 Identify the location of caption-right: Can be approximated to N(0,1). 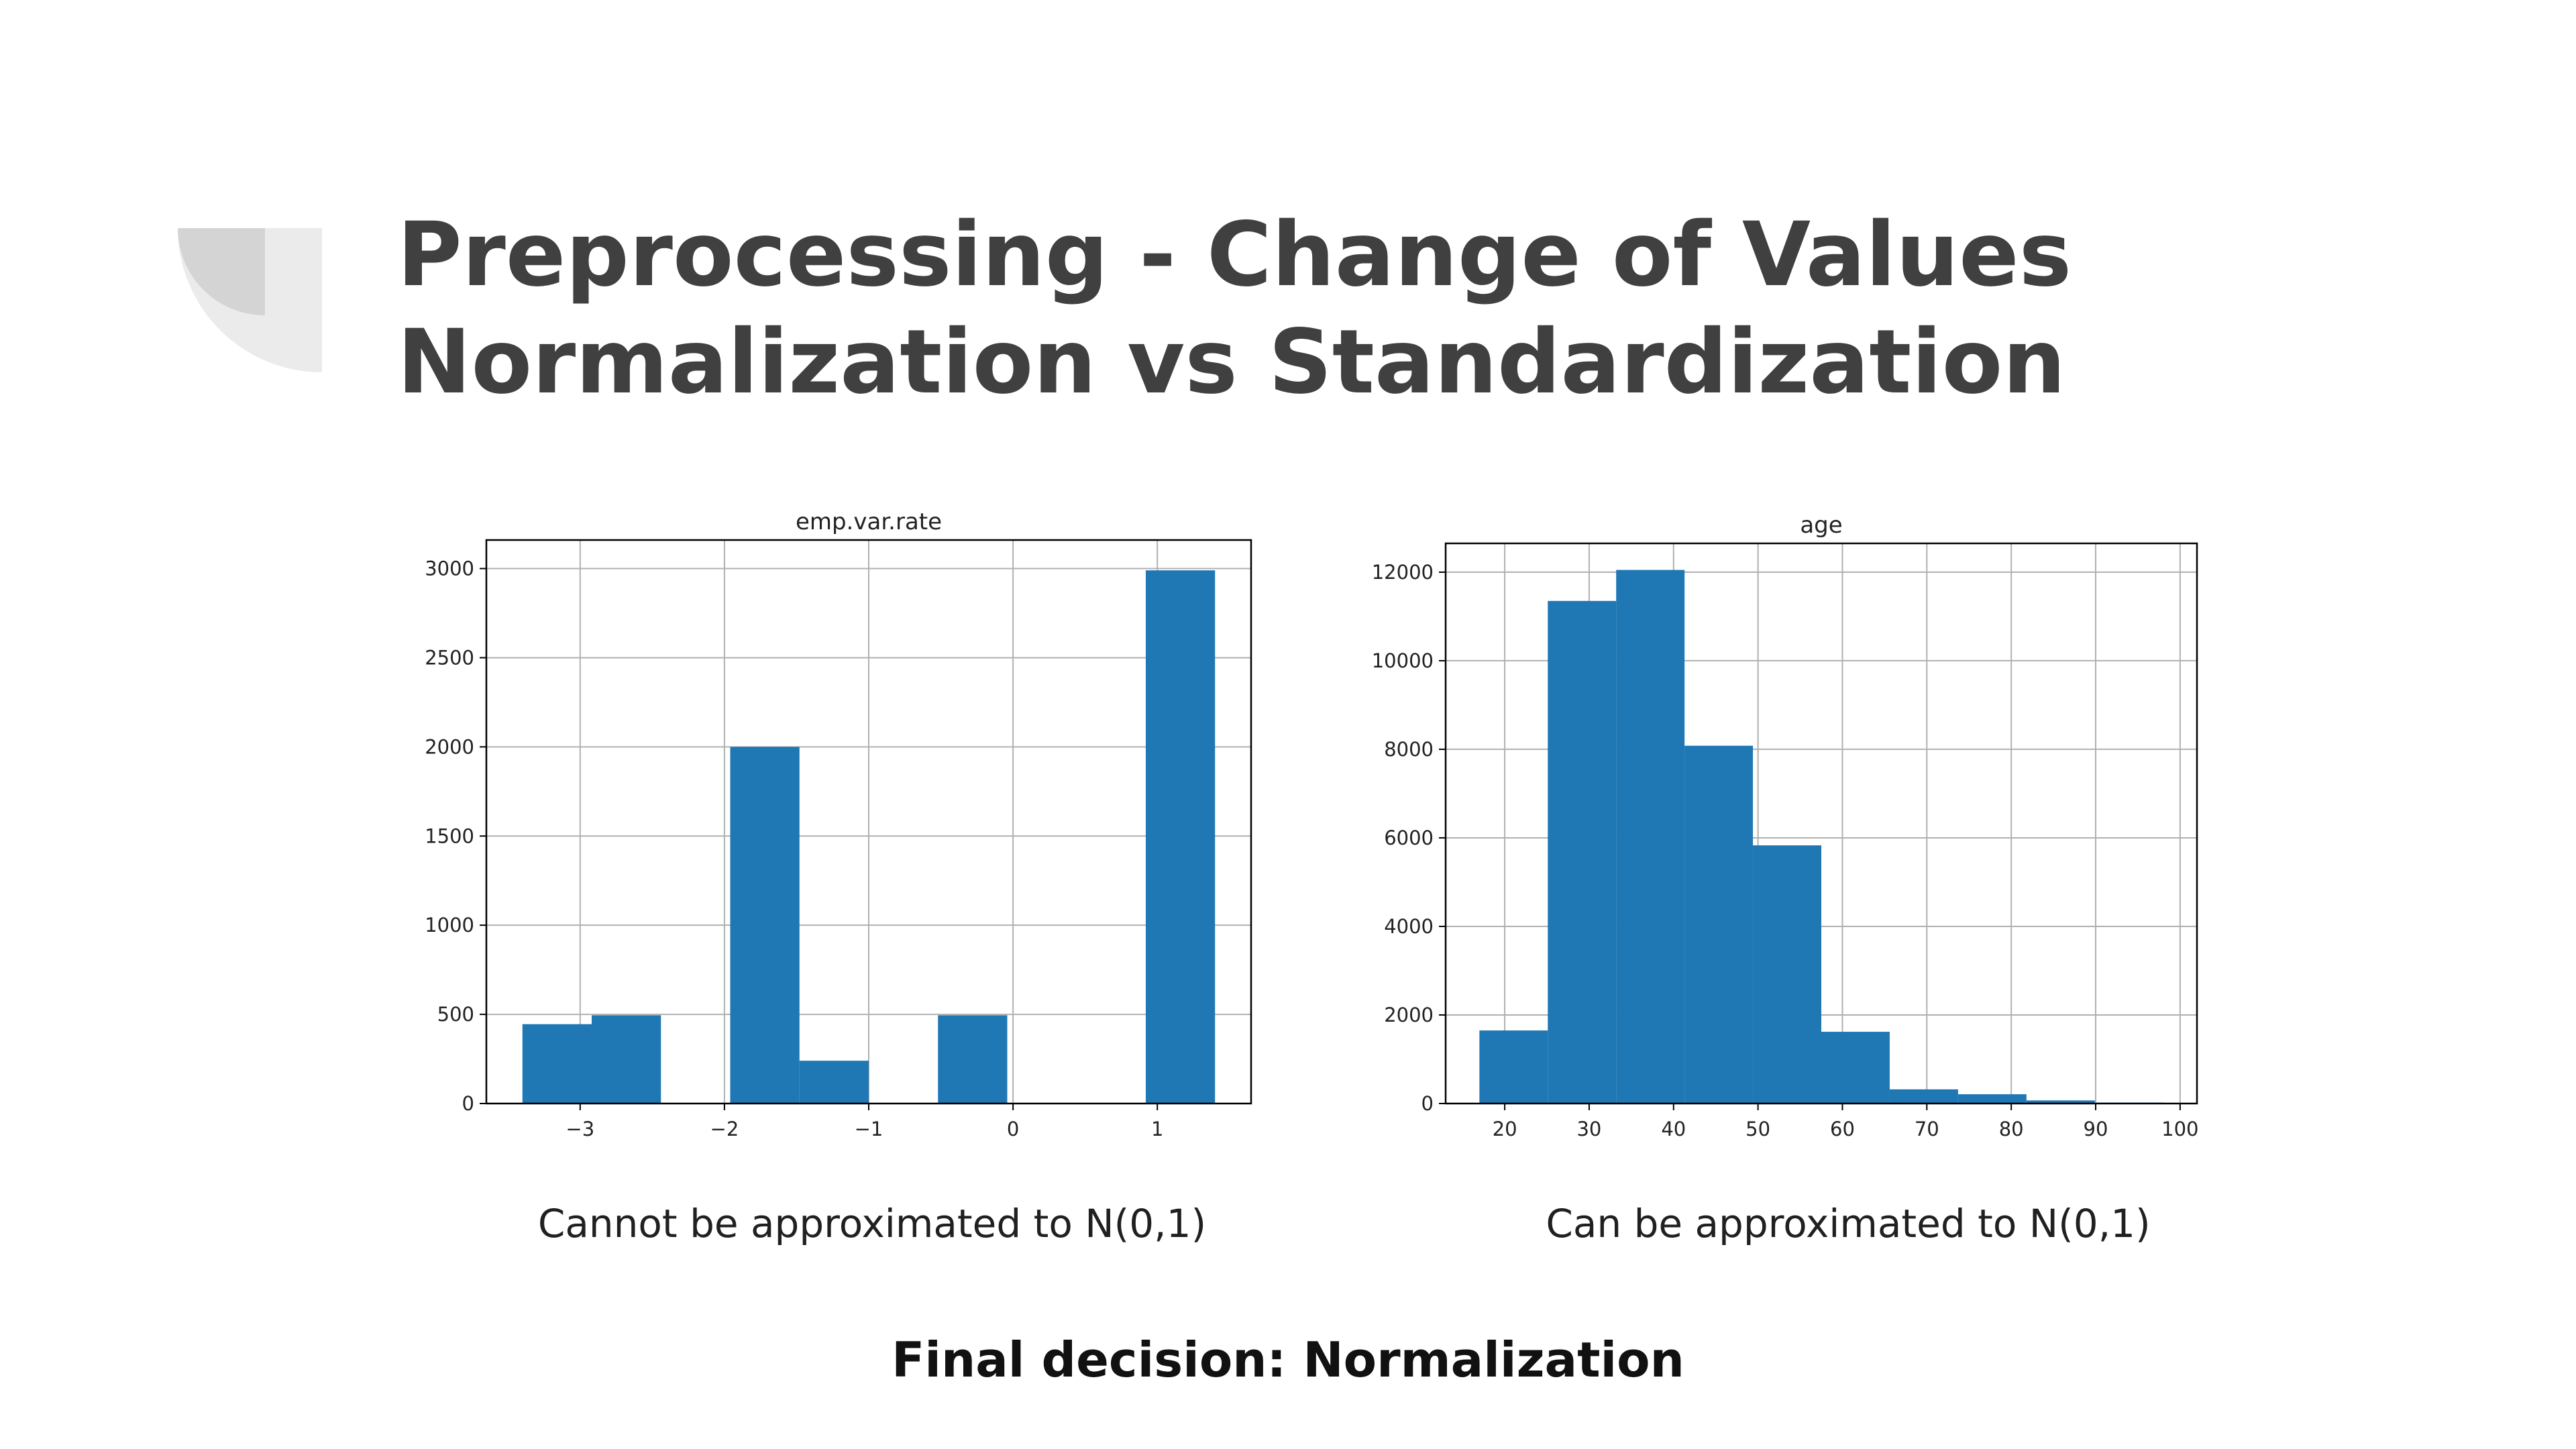
(1848, 1223).